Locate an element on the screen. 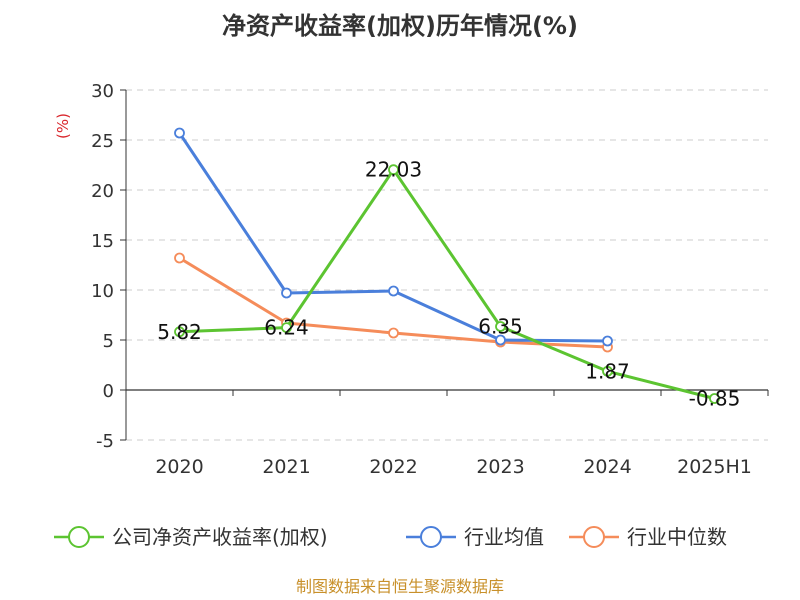 The image size is (800, 600). data-label: 22.03 is located at coordinates (393, 170).